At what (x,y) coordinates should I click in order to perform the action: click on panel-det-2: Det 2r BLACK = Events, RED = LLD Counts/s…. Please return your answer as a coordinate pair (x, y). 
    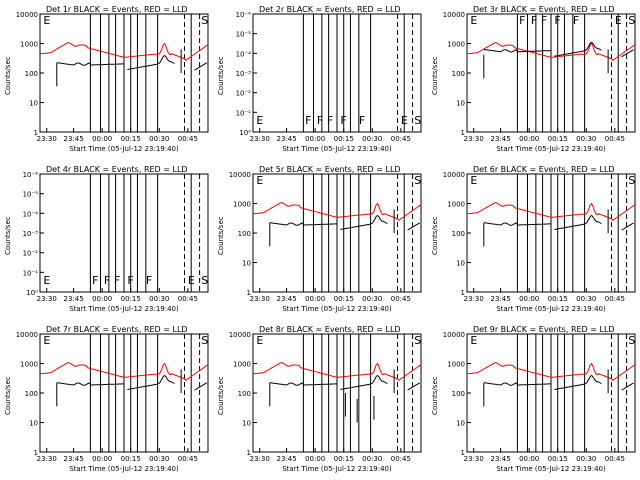
    Looking at the image, I should click on (319, 79).